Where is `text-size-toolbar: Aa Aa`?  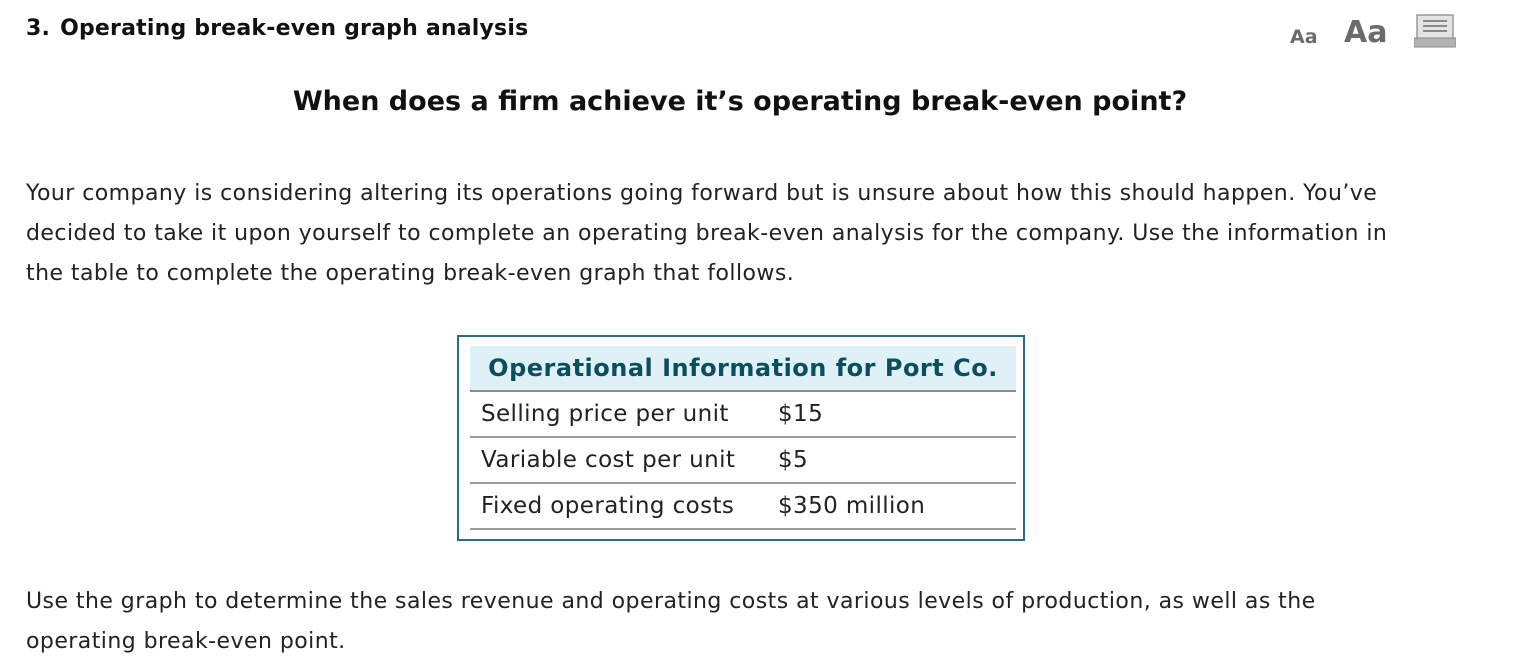 text-size-toolbar: Aa Aa is located at coordinates (1380, 32).